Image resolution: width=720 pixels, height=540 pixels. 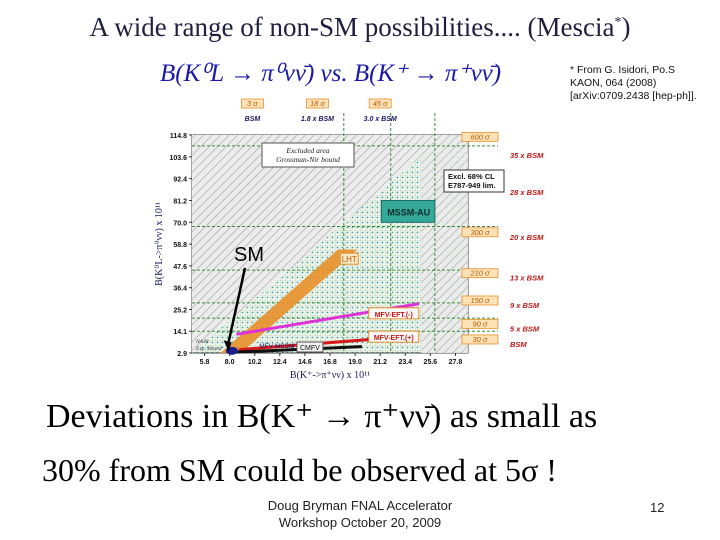 I want to click on mfv-eft-plus-box, so click(x=394, y=336).